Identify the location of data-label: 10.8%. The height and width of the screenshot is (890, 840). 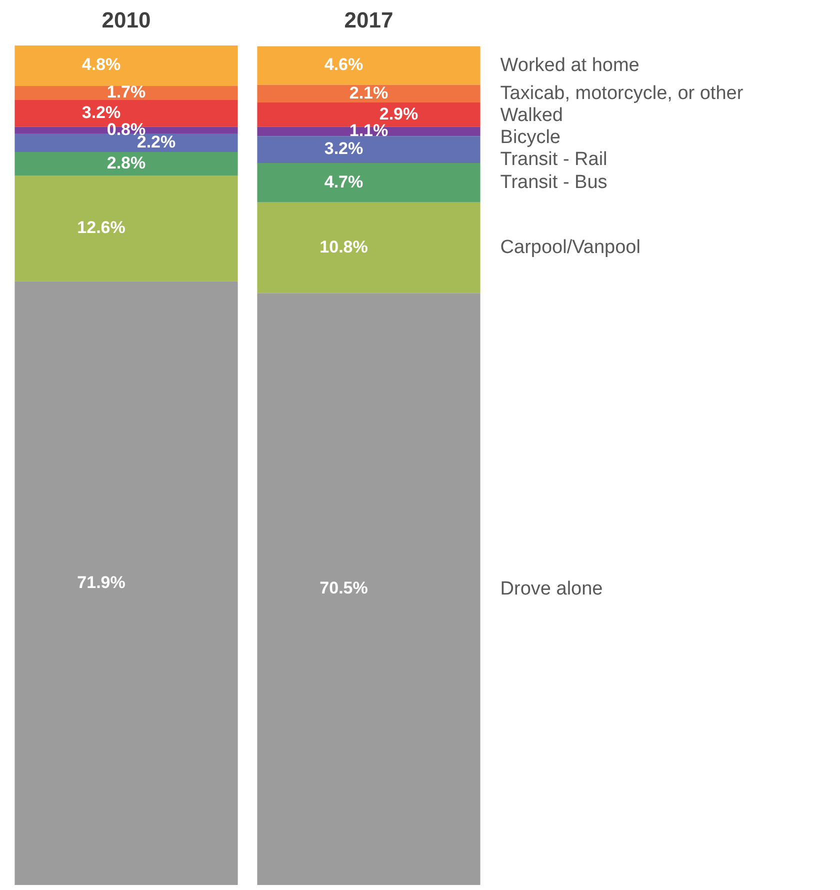
(344, 246).